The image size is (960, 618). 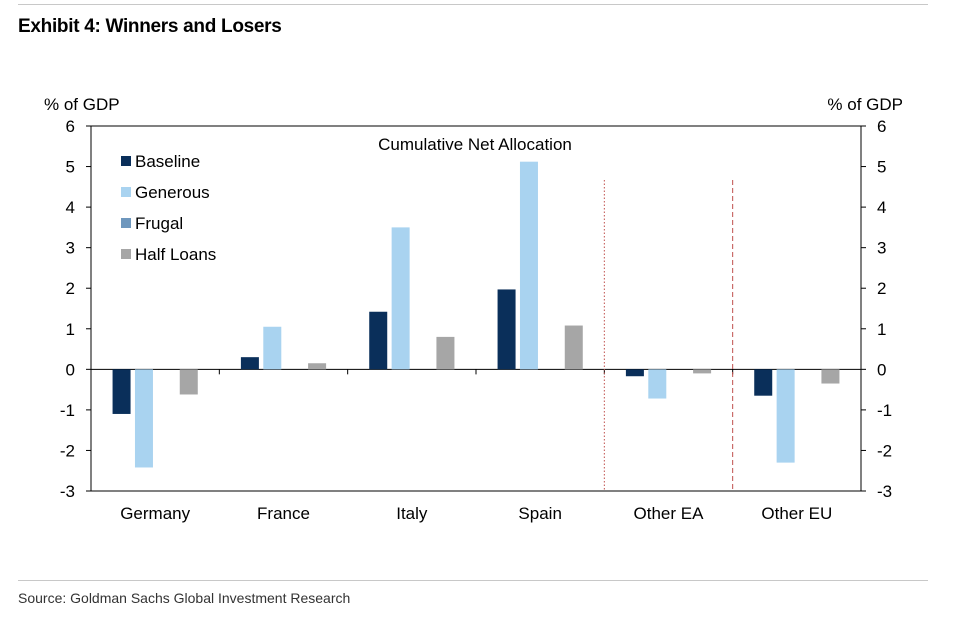 What do you see at coordinates (167, 161) in the screenshot?
I see `legend-label: Baseline` at bounding box center [167, 161].